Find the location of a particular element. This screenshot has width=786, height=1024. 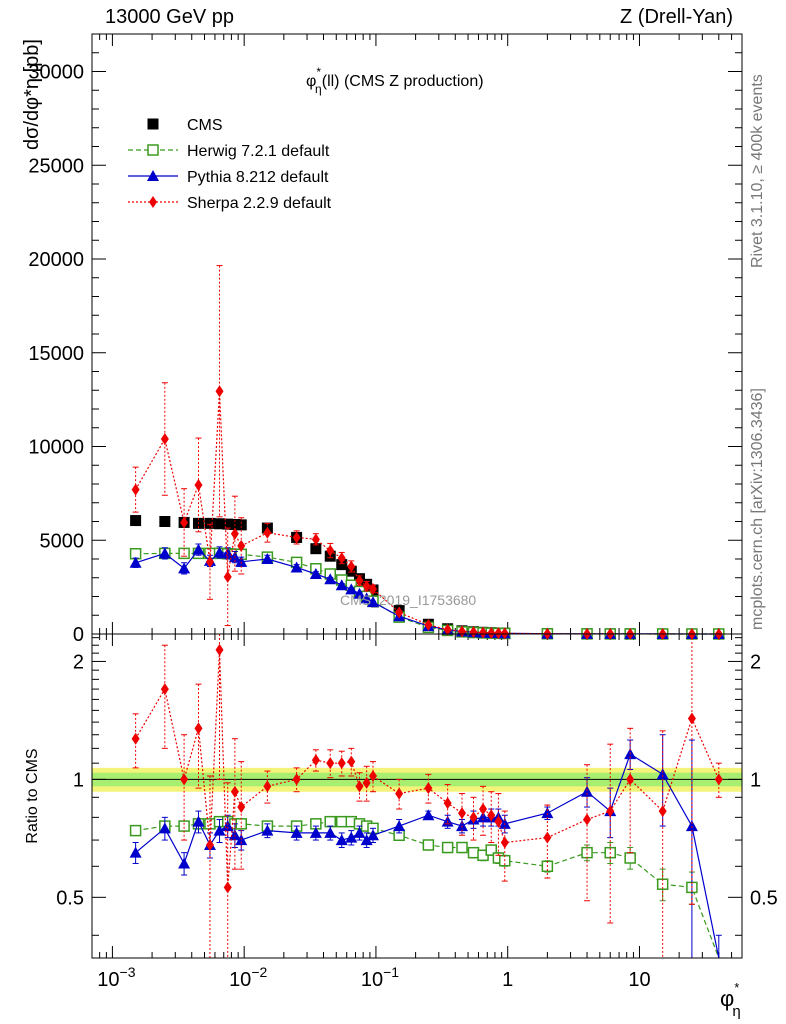

rivet-version-text: Rivet 3.1.10, ≥ 400k events is located at coordinates (757, 171).